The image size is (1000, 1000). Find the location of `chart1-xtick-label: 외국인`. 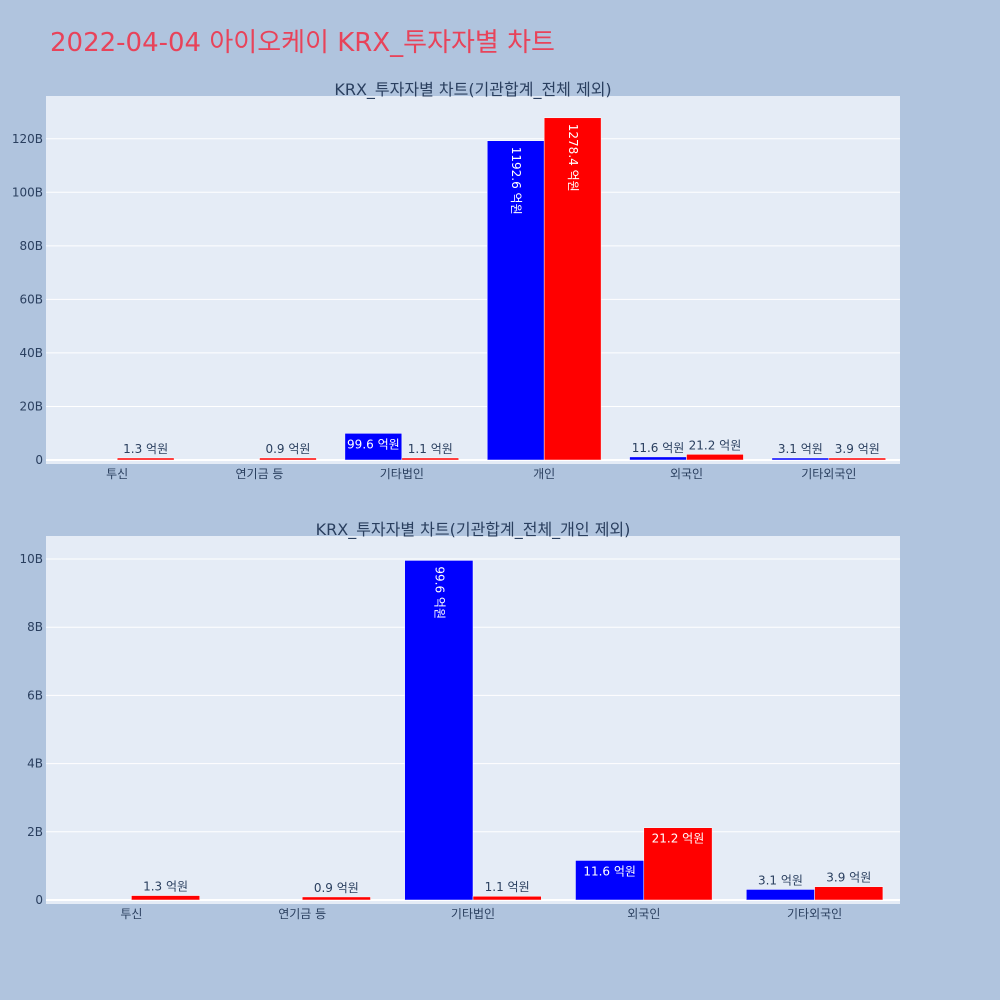

chart1-xtick-label: 외국인 is located at coordinates (686, 474).